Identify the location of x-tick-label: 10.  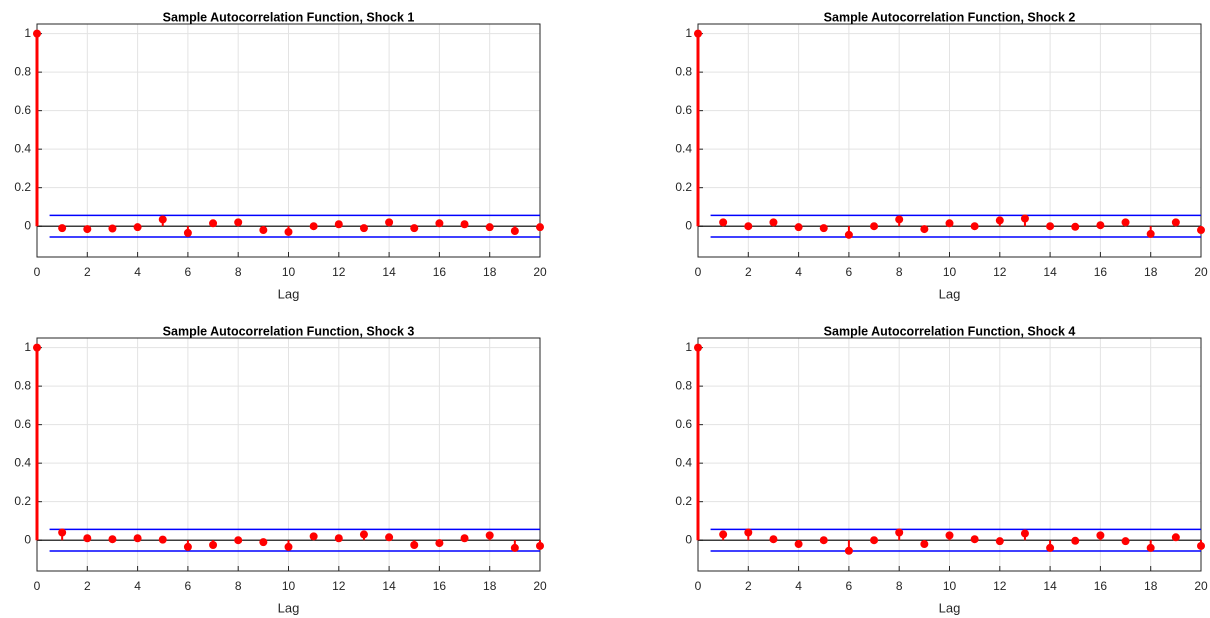
(289, 586).